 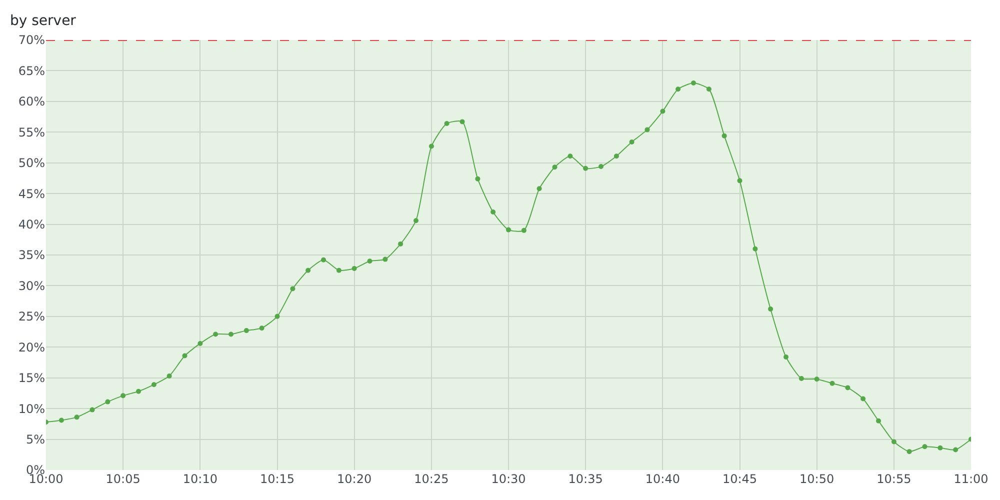 What do you see at coordinates (31, 101) in the screenshot?
I see `y-tick-label: 60%` at bounding box center [31, 101].